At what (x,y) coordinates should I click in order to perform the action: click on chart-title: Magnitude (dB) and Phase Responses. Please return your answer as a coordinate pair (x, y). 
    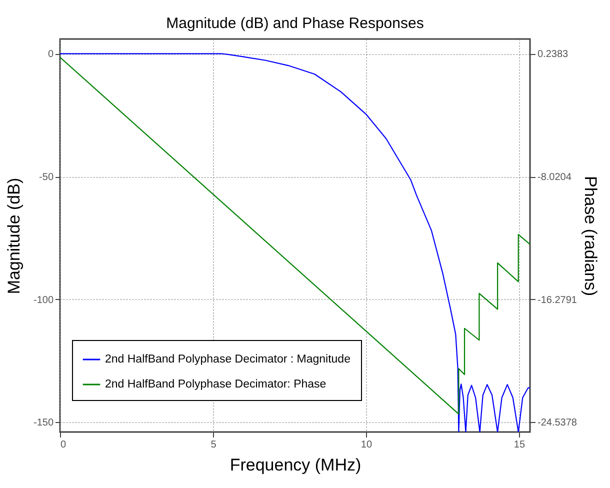
    Looking at the image, I should click on (295, 23).